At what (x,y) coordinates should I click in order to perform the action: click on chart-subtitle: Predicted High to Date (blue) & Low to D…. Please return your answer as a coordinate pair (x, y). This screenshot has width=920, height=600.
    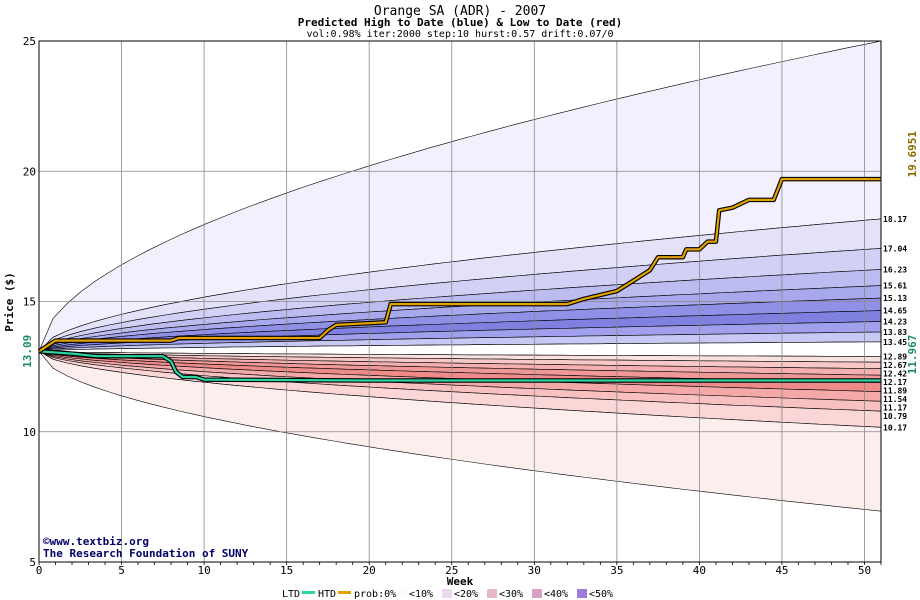
    Looking at the image, I should click on (460, 22).